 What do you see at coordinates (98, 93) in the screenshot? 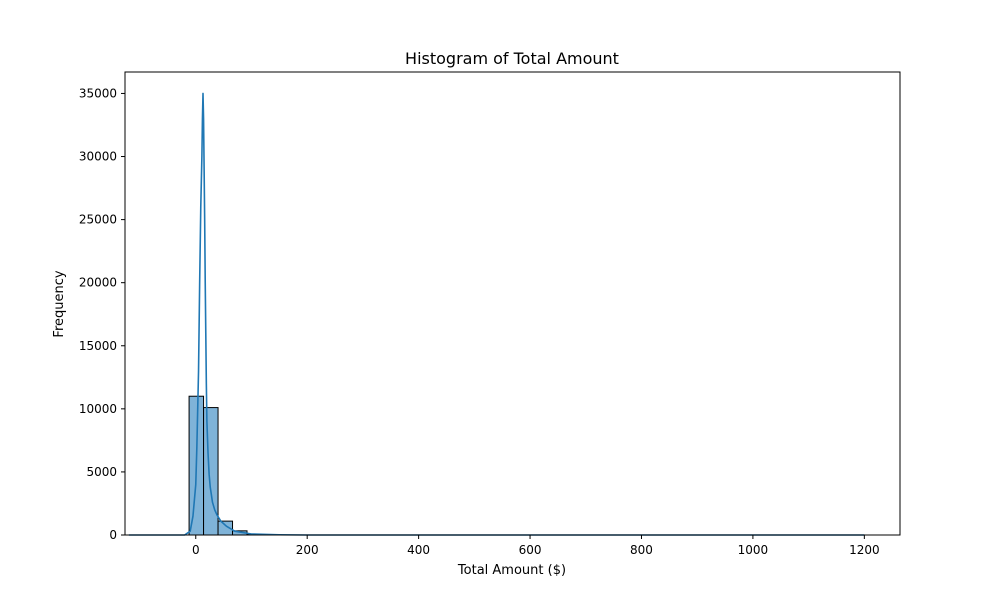
I see `y-tick-label: 35000` at bounding box center [98, 93].